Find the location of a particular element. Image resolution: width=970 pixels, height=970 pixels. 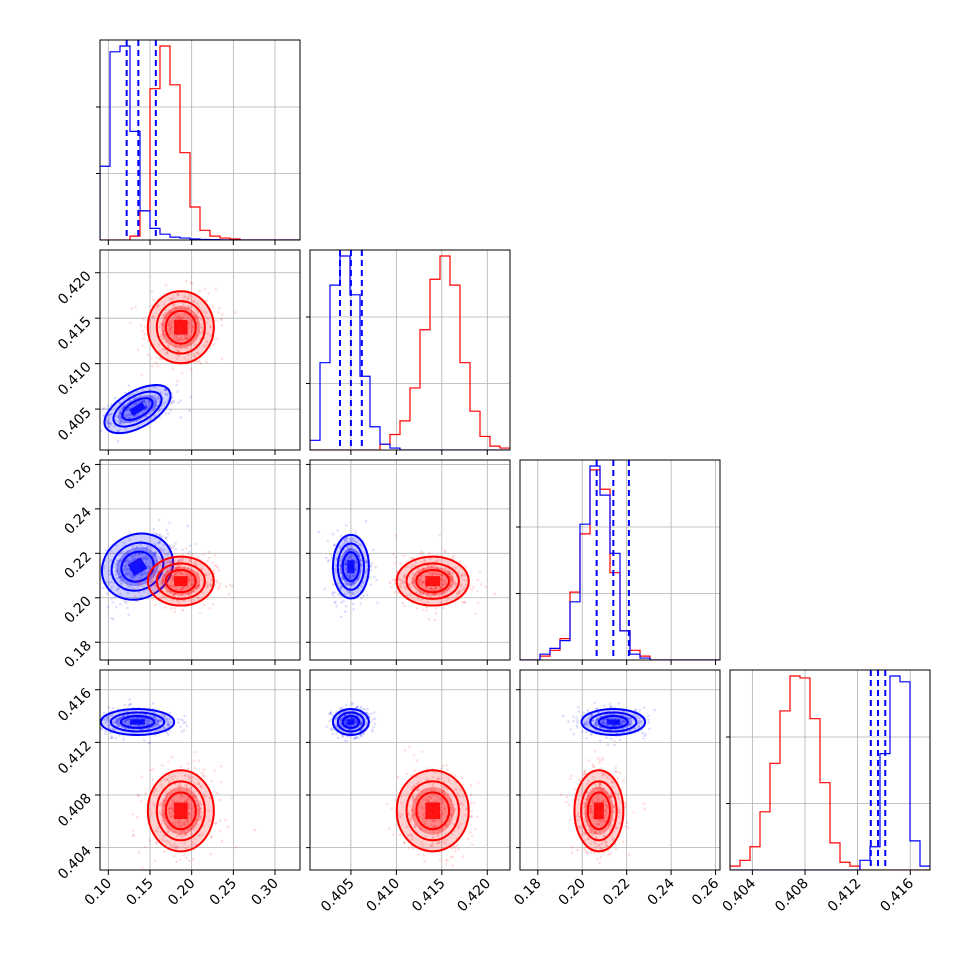

density-peak is located at coordinates (181, 327).